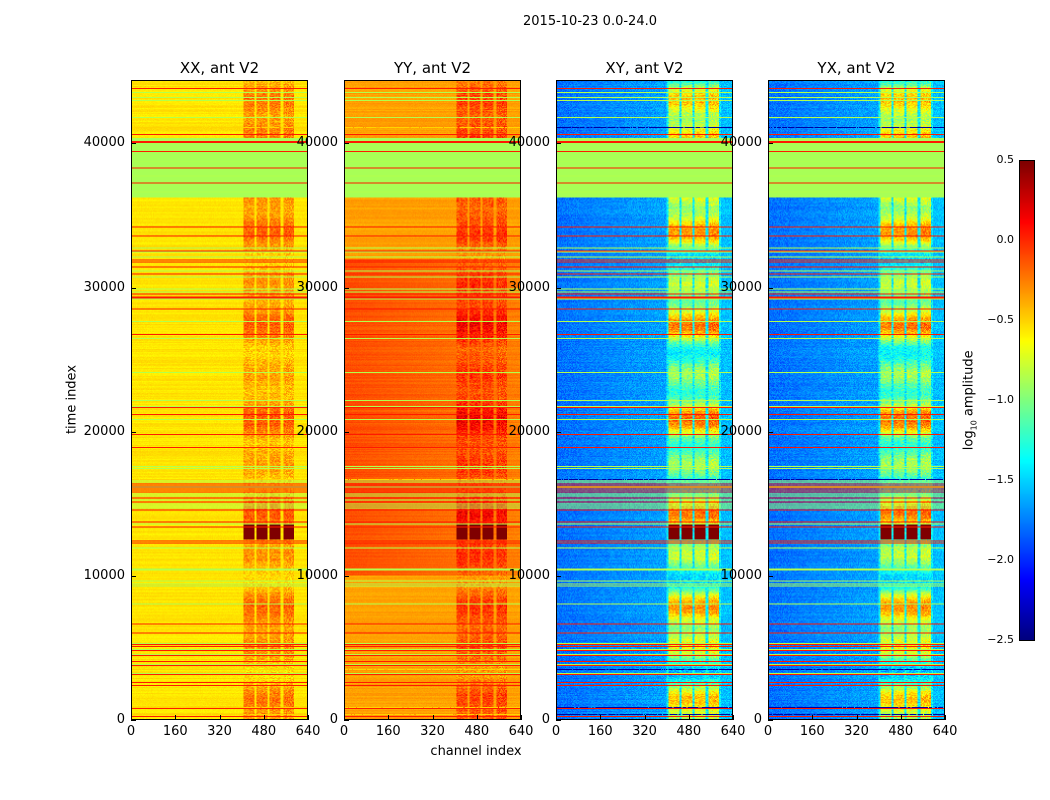 This screenshot has width=1050, height=800. I want to click on x-axis-label: channel index, so click(476, 751).